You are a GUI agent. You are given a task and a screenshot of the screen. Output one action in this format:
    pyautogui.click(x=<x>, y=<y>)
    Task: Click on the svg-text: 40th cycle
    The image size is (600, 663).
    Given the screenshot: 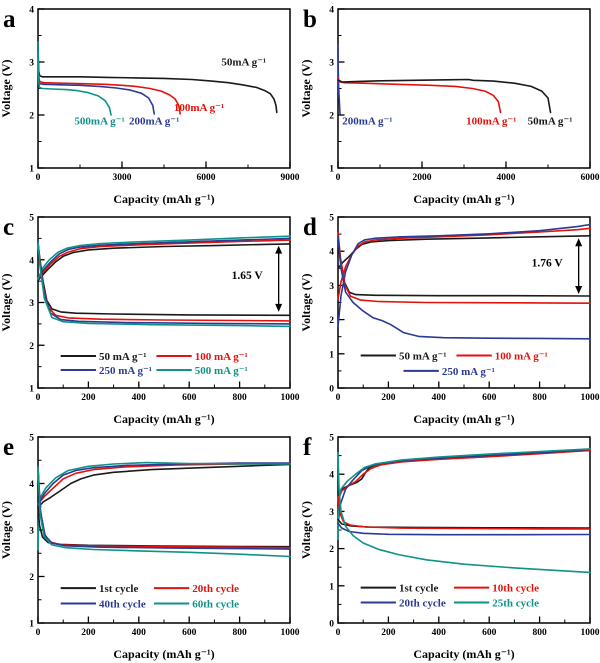 What is the action you would take?
    pyautogui.click(x=122, y=604)
    